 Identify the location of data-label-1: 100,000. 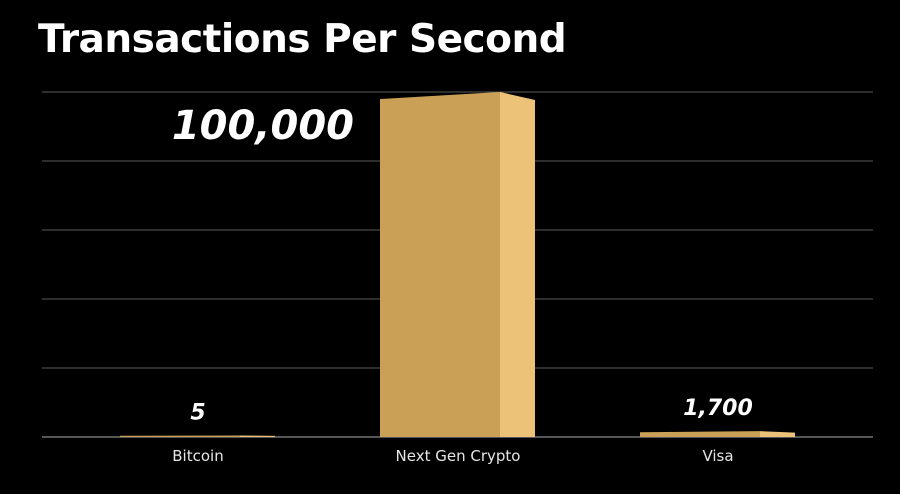
(263, 126).